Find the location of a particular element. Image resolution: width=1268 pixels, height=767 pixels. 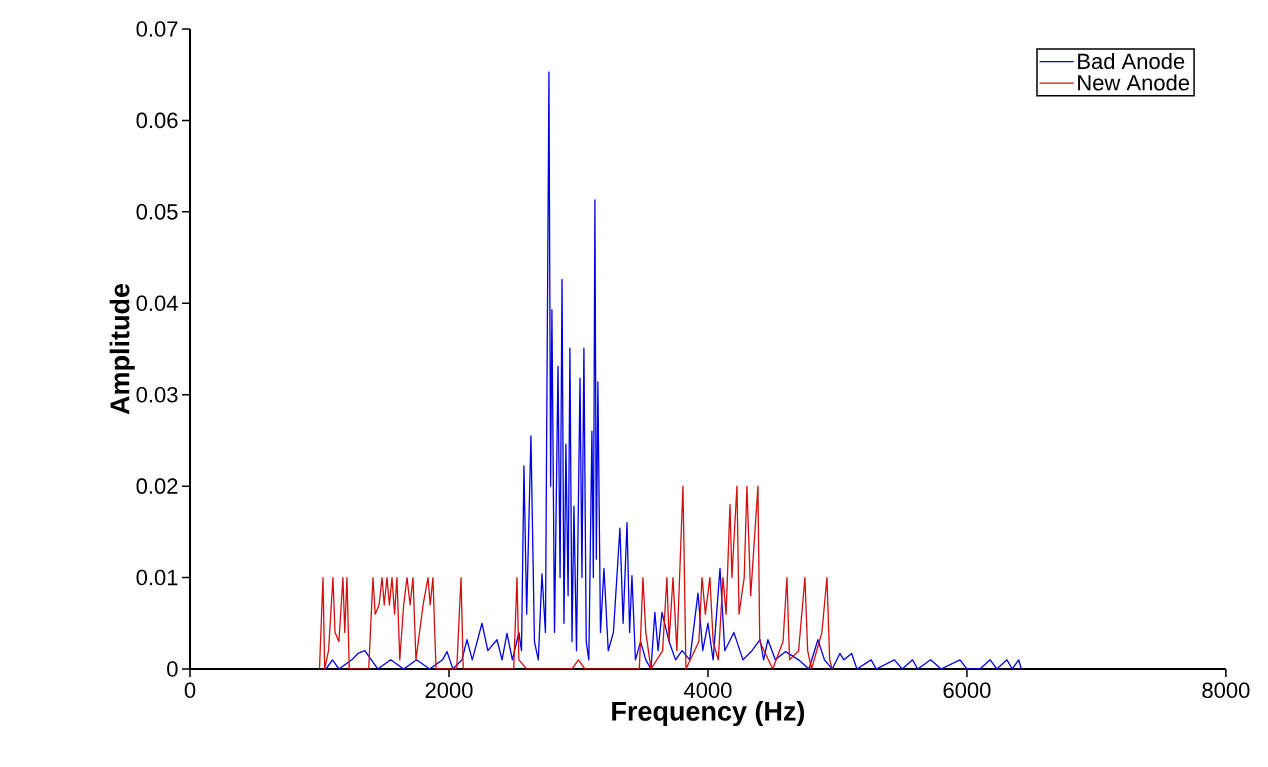

y-tick-label: 0.05 is located at coordinates (157, 212).